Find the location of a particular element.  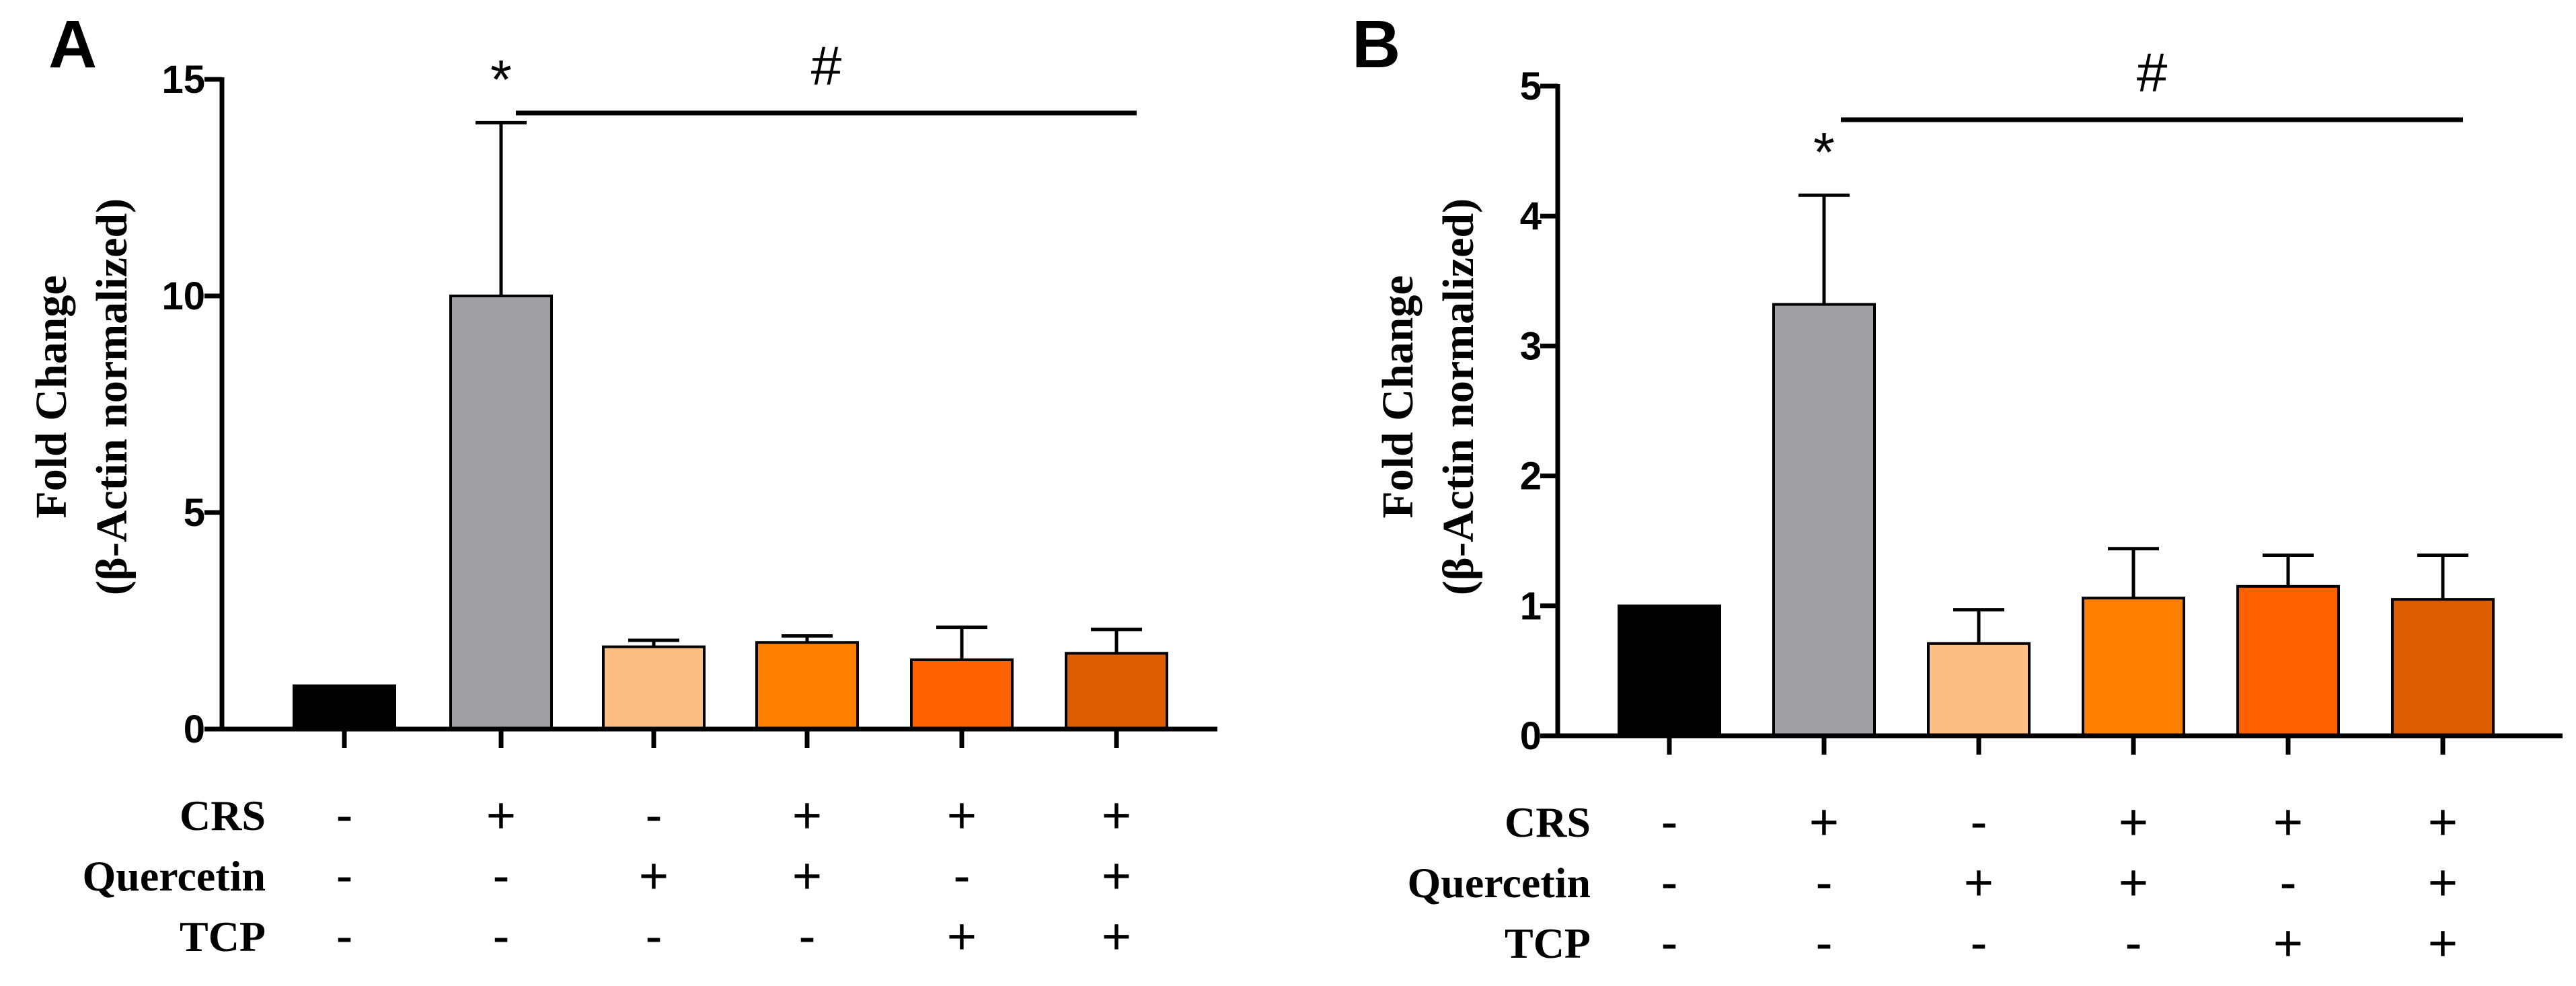

panel-b-condition-quercetin-2: - is located at coordinates (1823, 882).